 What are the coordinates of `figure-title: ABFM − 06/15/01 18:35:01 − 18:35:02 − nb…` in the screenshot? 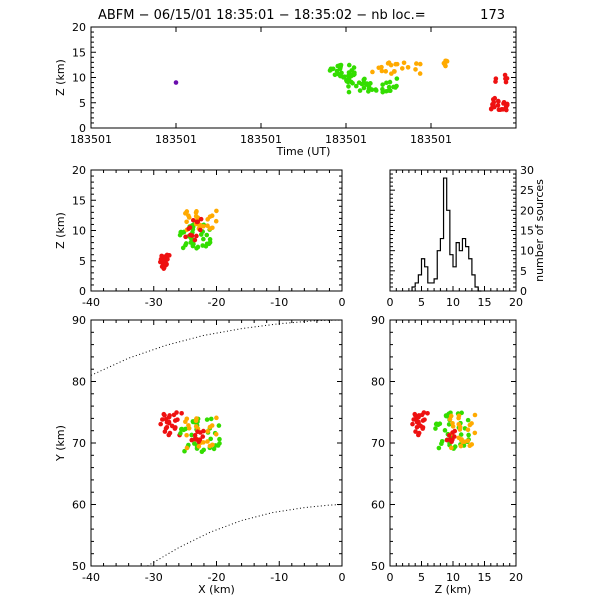 It's located at (262, 15).